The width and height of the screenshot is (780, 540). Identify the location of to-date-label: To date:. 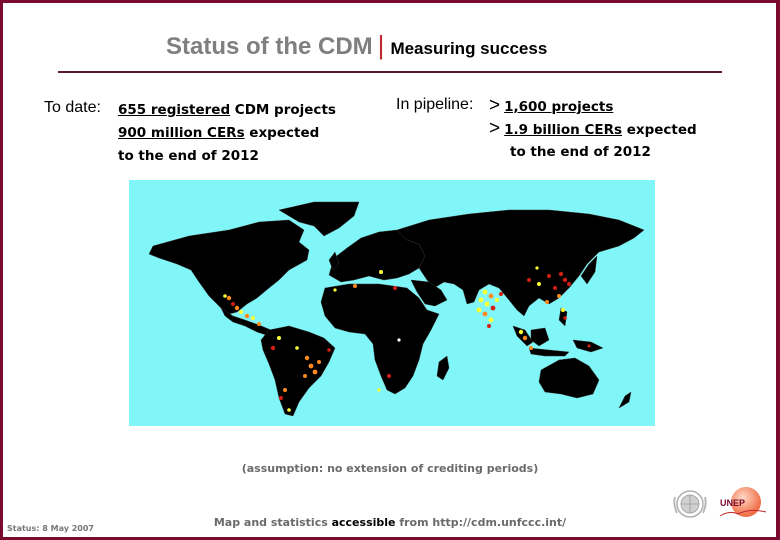
(72, 107).